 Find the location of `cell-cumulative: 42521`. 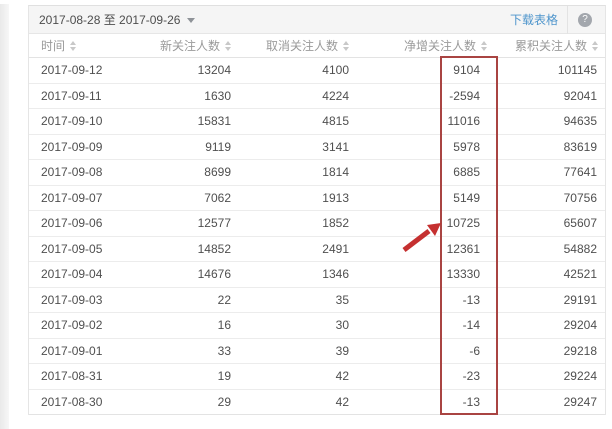

cell-cumulative: 42521 is located at coordinates (580, 274).